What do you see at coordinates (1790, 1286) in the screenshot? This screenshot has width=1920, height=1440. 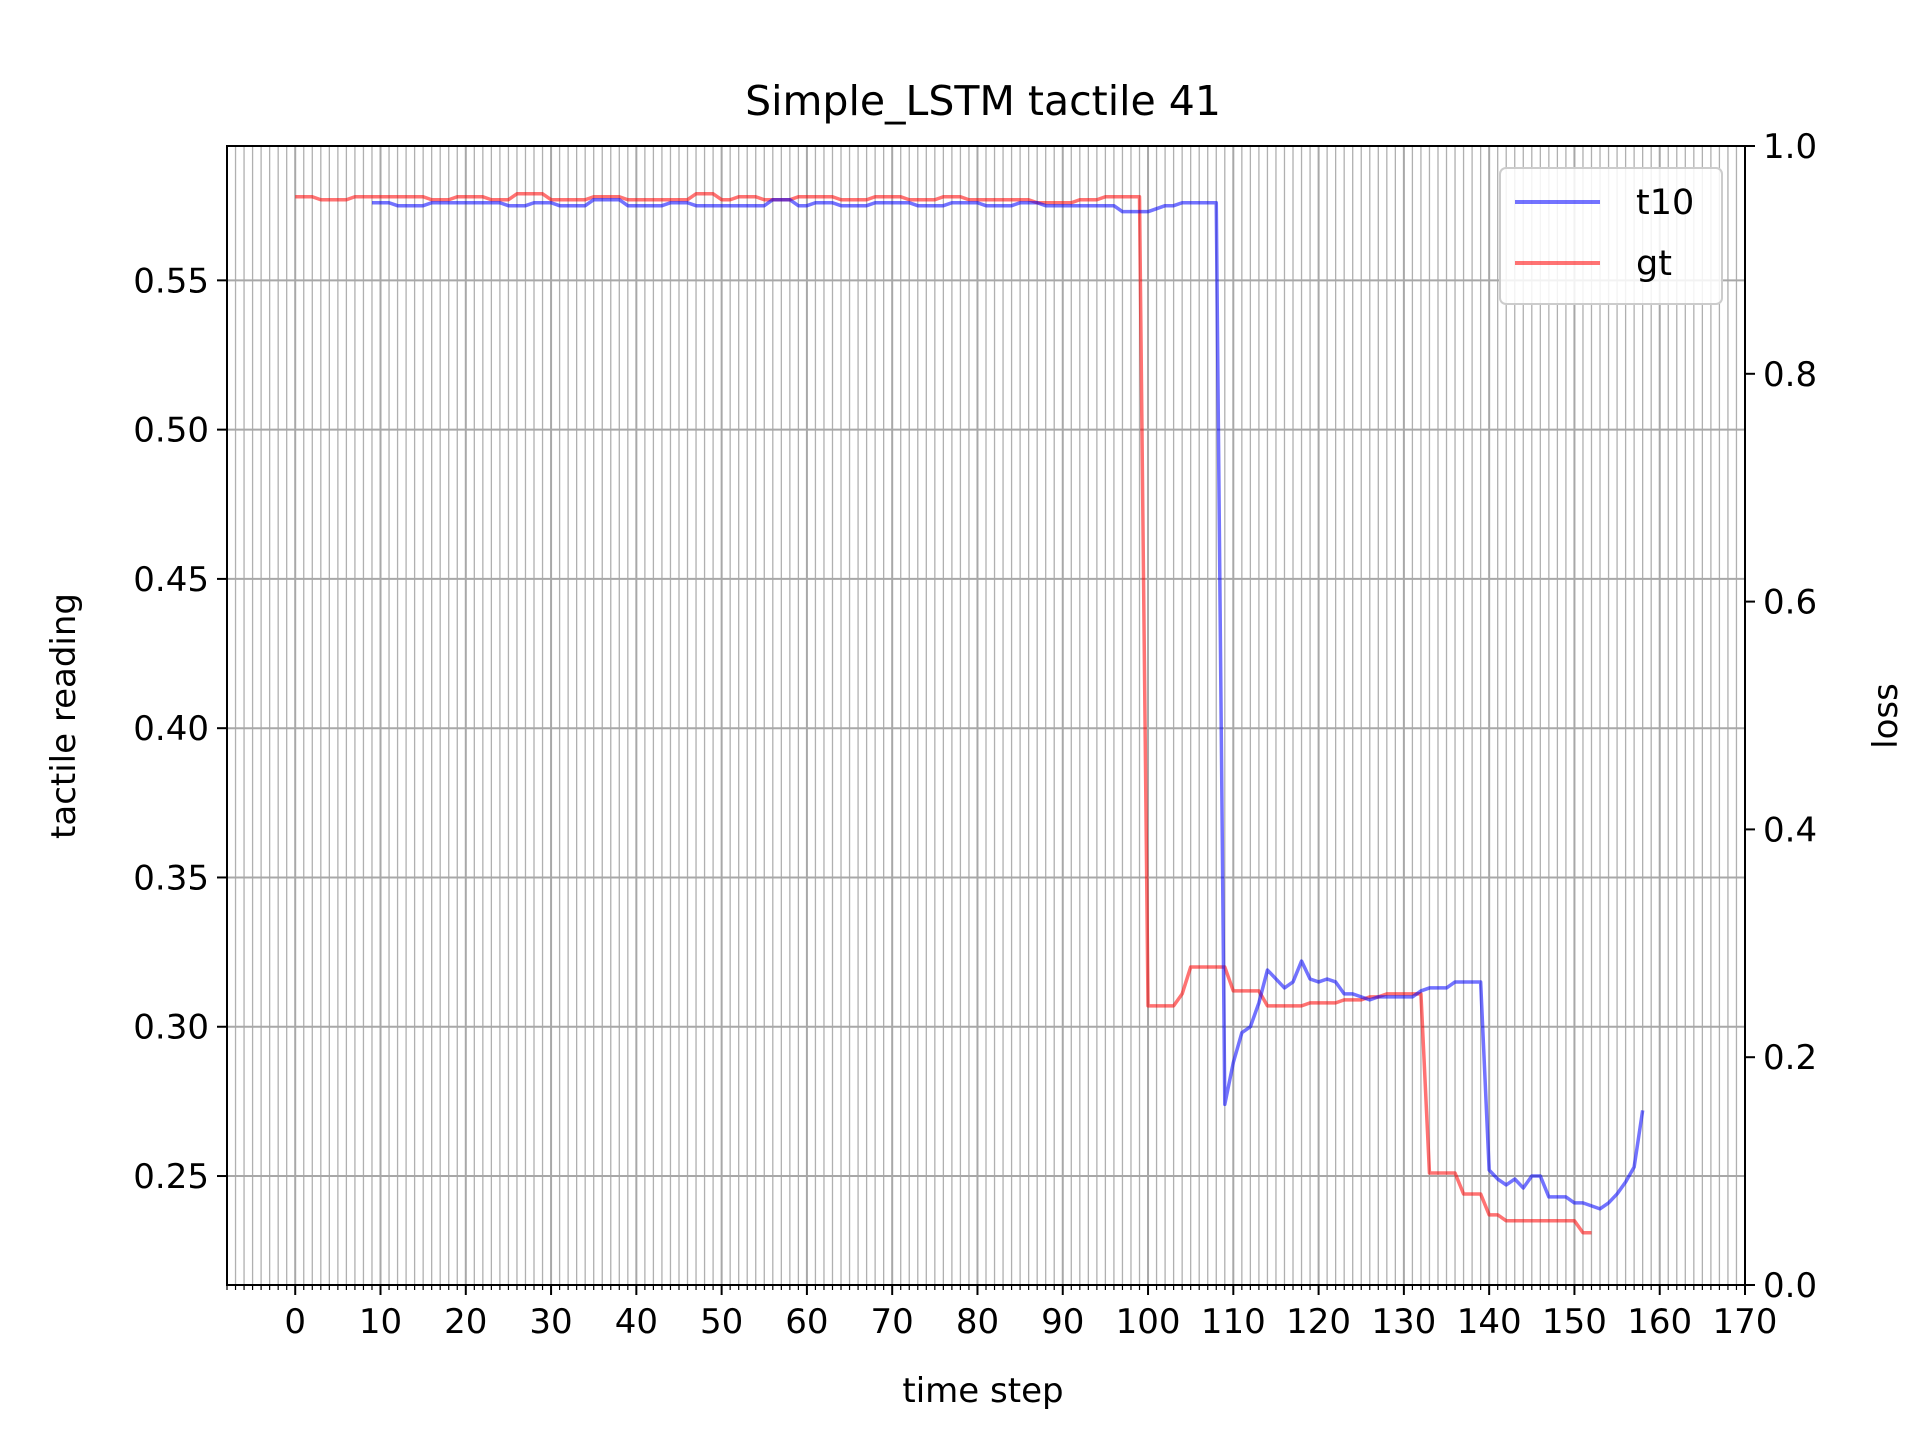 I see `y2-tick-label: 0.0` at bounding box center [1790, 1286].